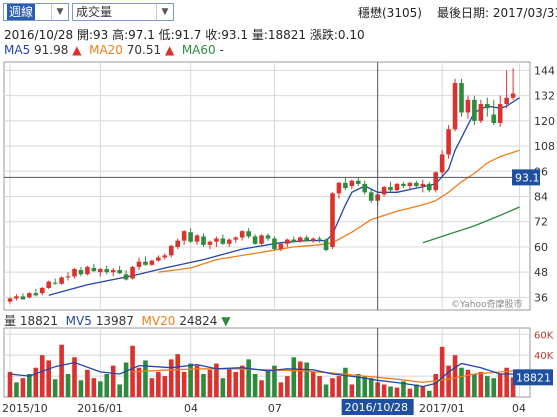 This screenshot has width=557, height=417. Describe the element at coordinates (541, 197) in the screenshot. I see `price-tick-label: 84` at that location.